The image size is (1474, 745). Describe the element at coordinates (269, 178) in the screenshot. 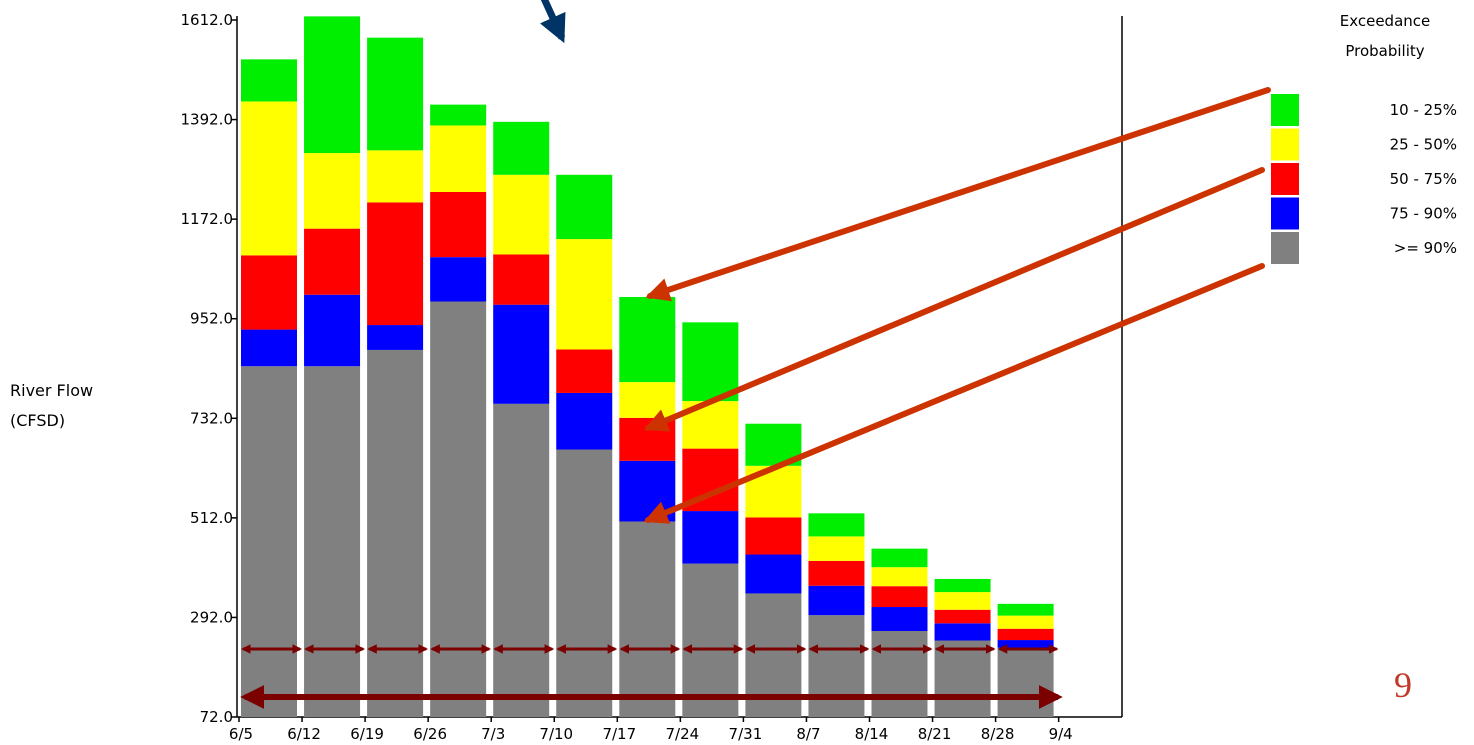

I see `bar-0-segment-p25` at that location.